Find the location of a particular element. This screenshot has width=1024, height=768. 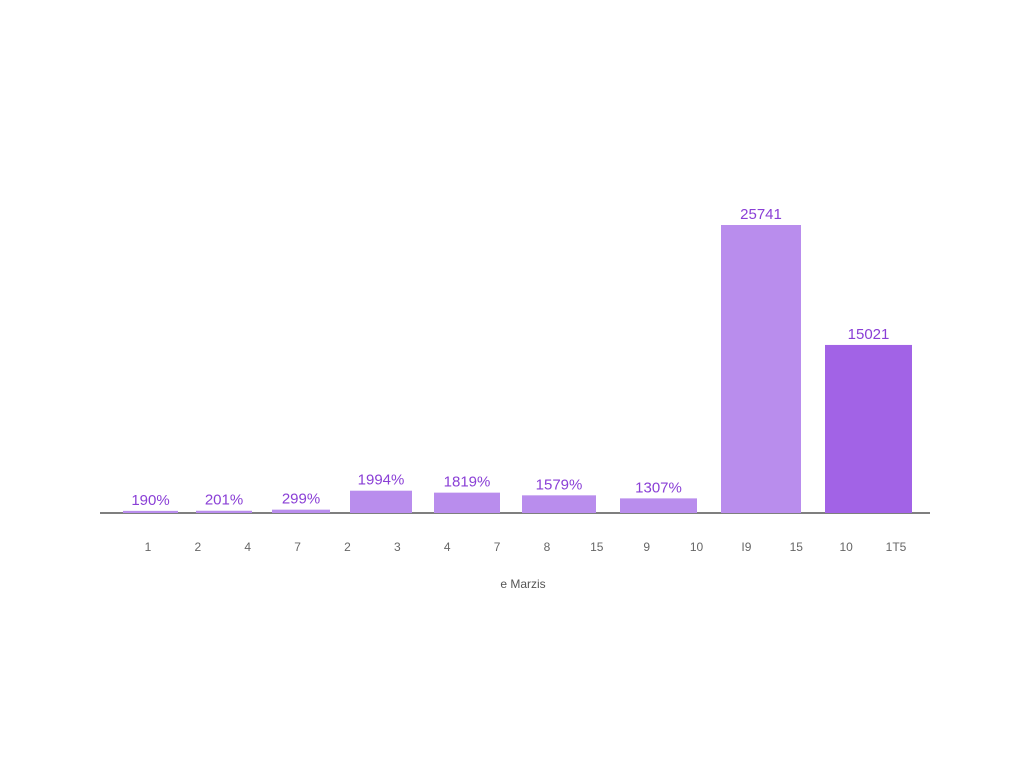

x-tick-label: 3 is located at coordinates (397, 547).